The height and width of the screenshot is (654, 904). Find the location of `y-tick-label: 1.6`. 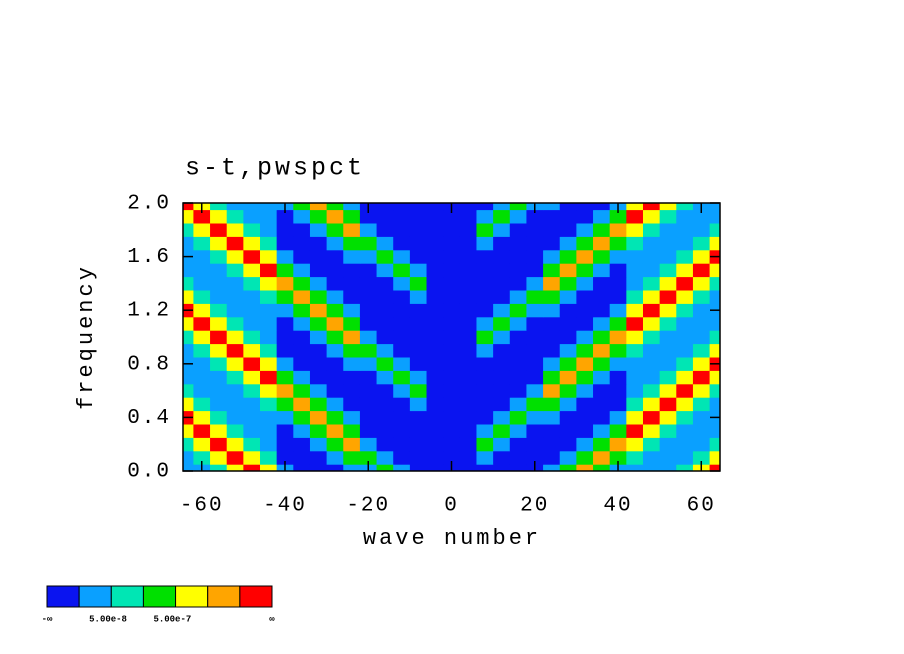

y-tick-label: 1.6 is located at coordinates (149, 257).